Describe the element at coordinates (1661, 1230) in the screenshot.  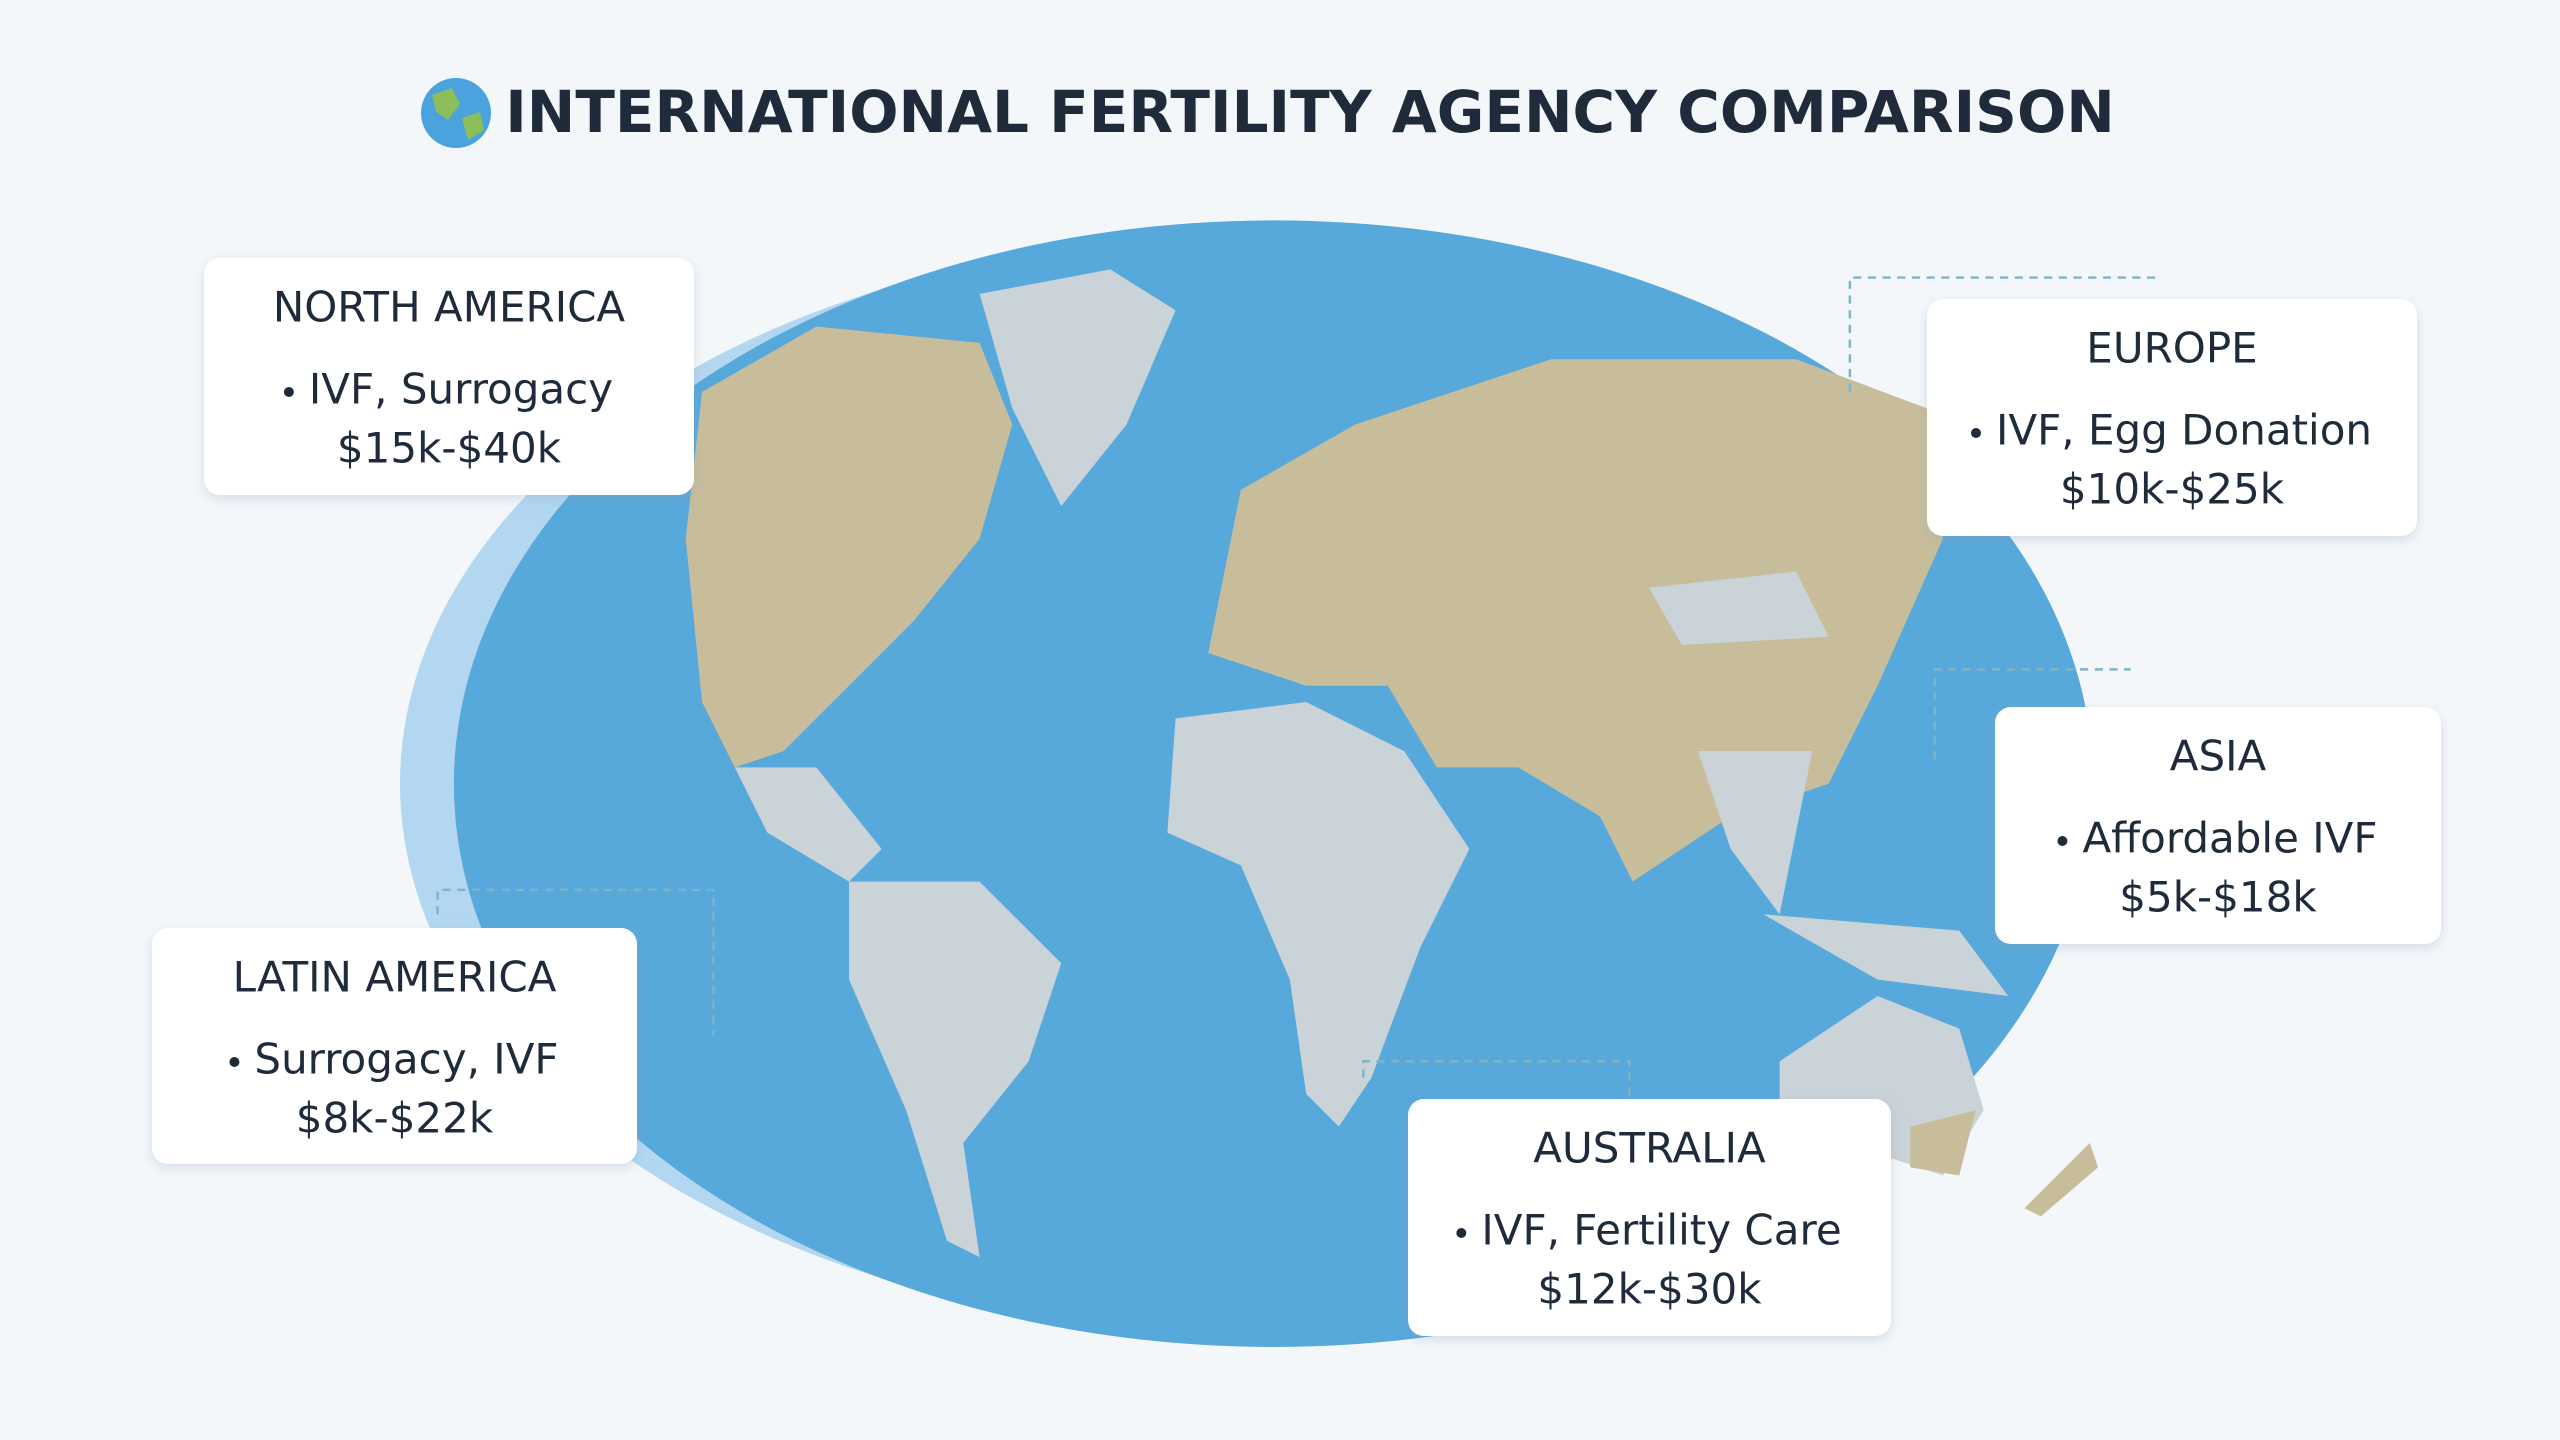
I see `region-services: IVF, Fertility Care` at that location.